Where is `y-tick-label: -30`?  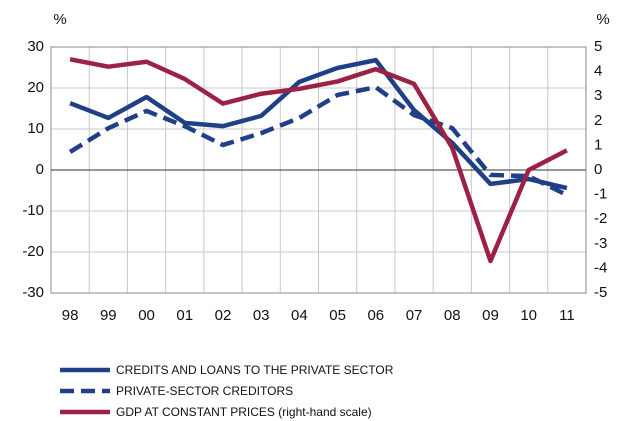
y-tick-label: -30 is located at coordinates (33, 292).